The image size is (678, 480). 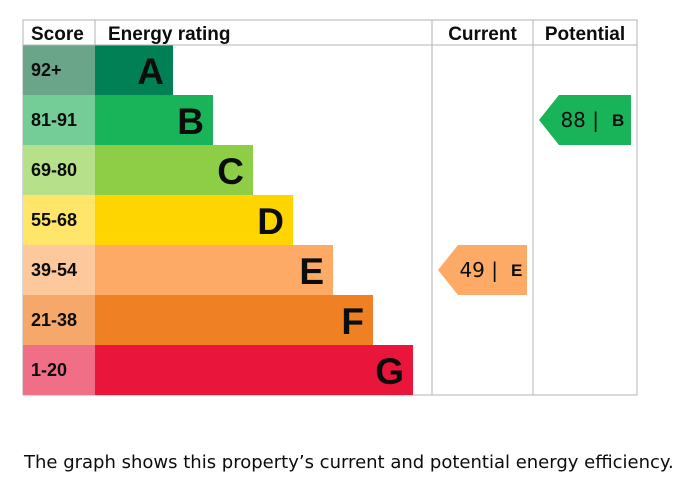 I want to click on score-range-a: 92+, so click(x=46, y=70).